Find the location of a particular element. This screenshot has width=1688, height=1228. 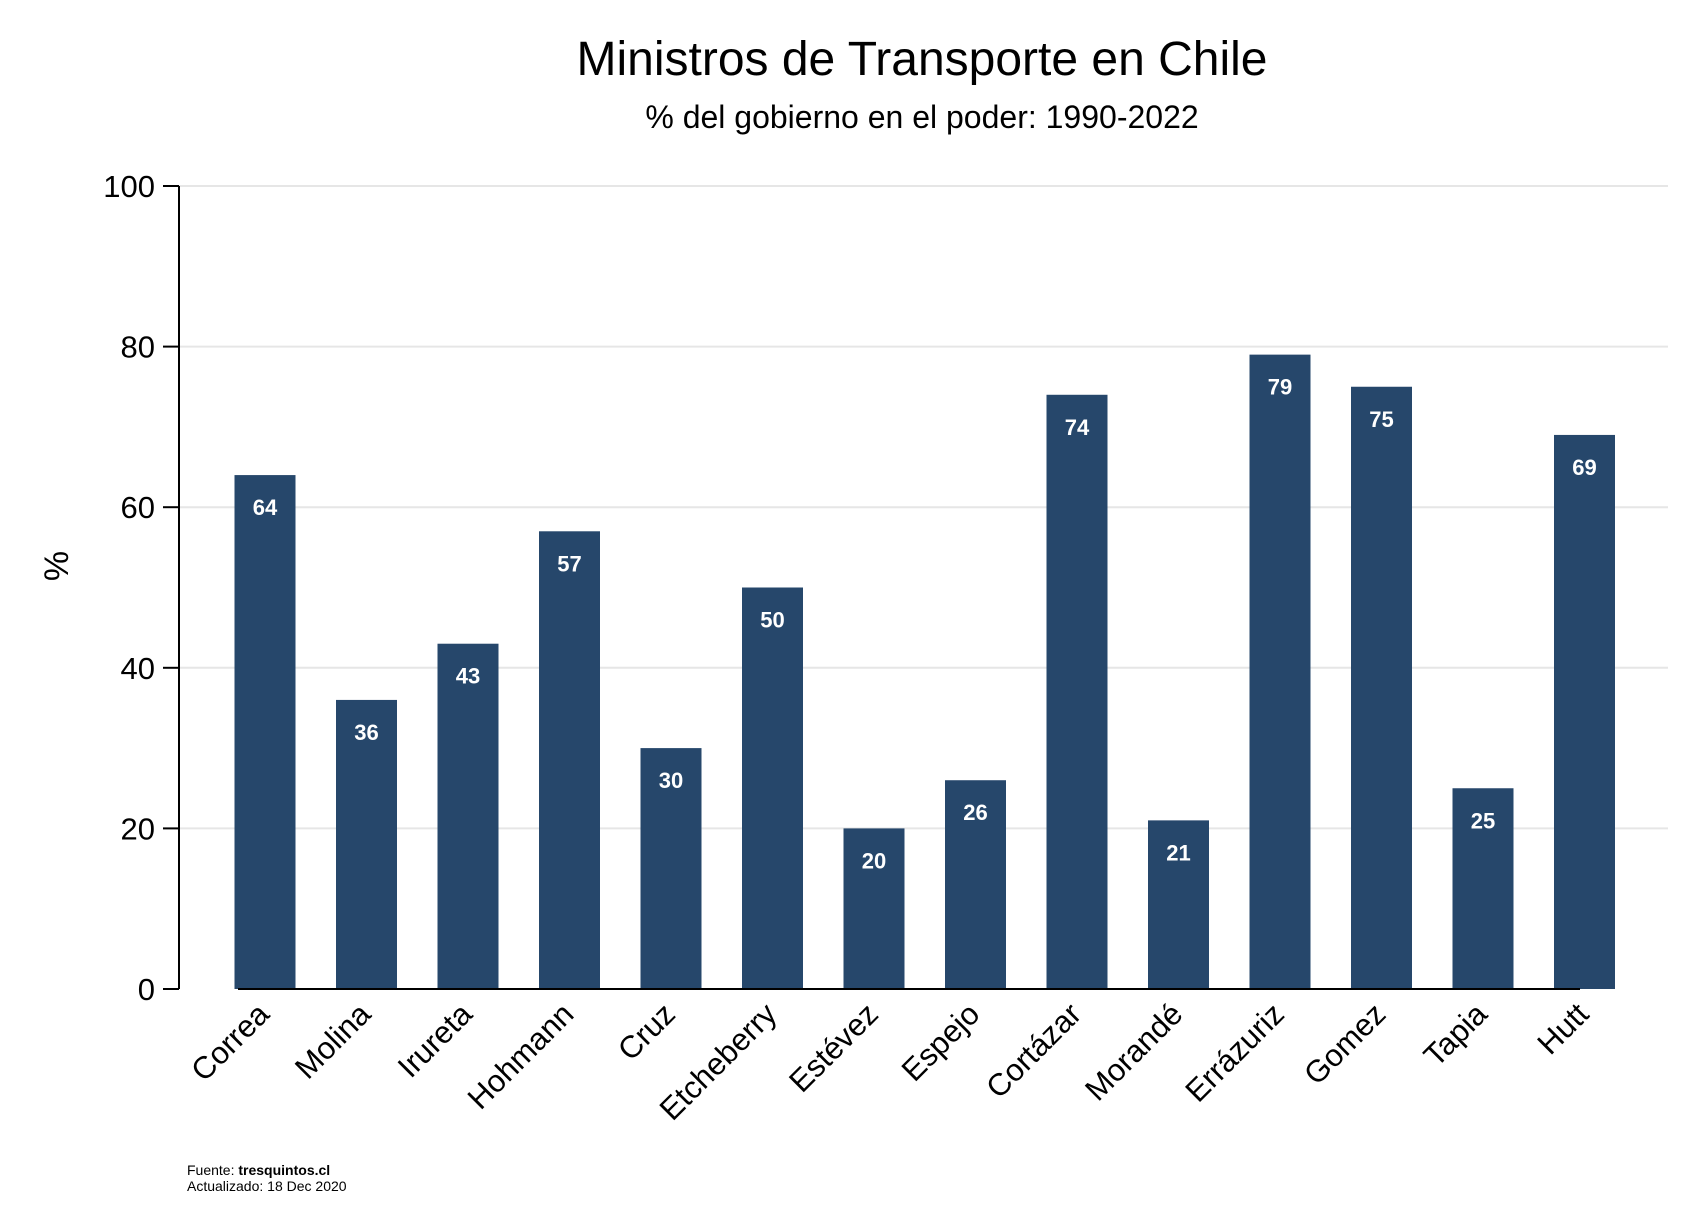

x-tick-label: Cruz is located at coordinates (646, 1031).